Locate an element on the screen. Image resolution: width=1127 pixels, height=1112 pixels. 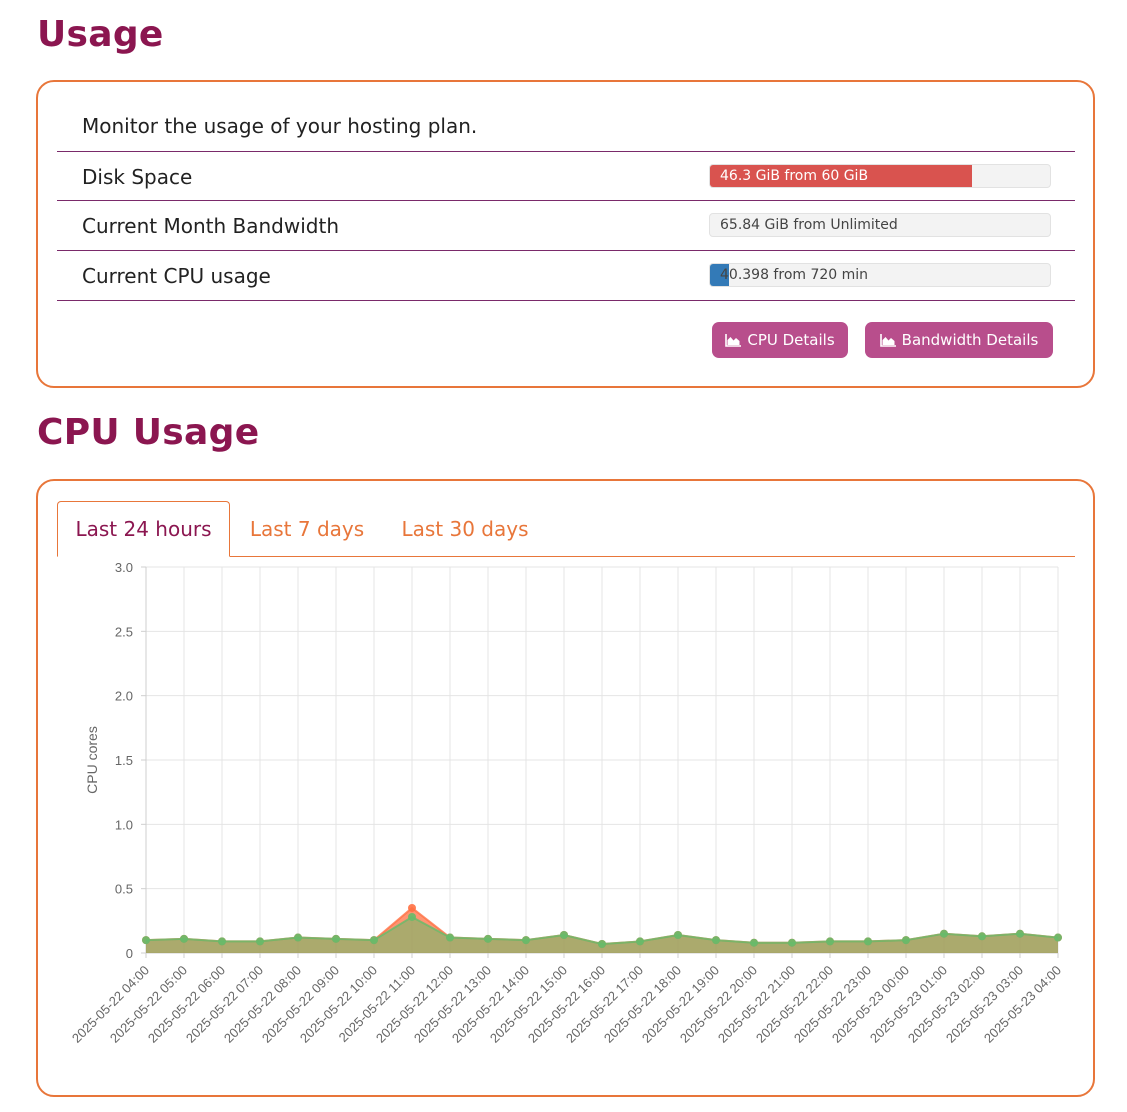
row-label: Current Month Bandwidth is located at coordinates (210, 226).